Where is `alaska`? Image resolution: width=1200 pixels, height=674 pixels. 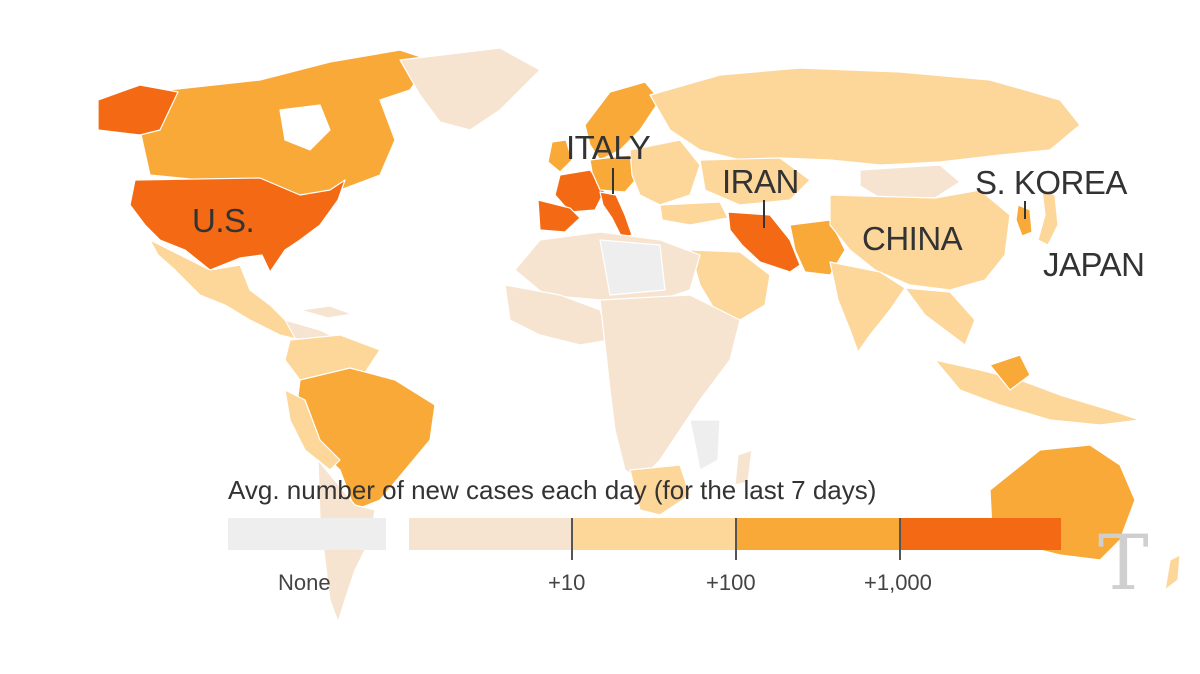
alaska is located at coordinates (138, 110).